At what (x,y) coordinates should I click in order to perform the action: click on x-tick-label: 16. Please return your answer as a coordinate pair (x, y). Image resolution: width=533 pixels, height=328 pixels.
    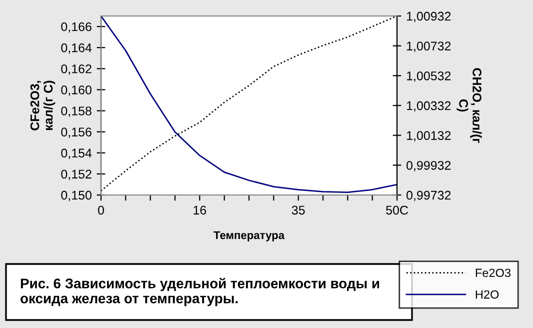
    Looking at the image, I should click on (200, 210).